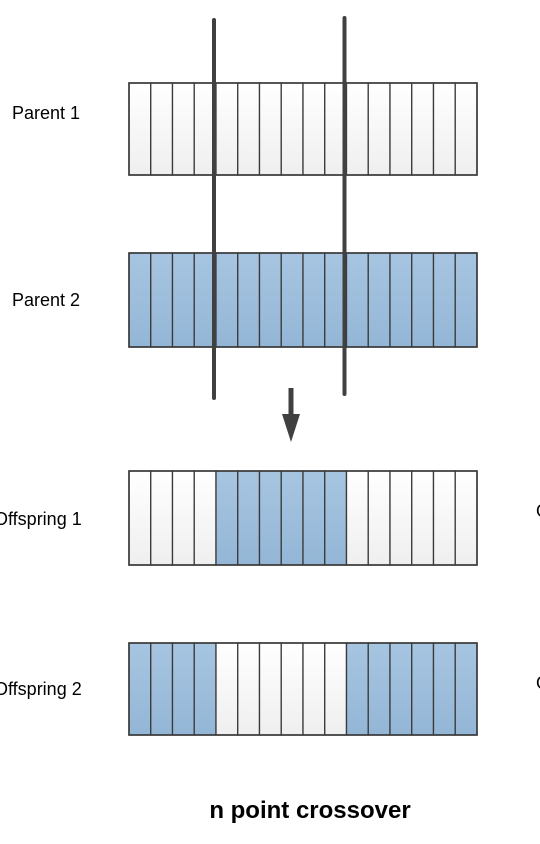 The image size is (540, 844). I want to click on down-arrow-icon, so click(291, 415).